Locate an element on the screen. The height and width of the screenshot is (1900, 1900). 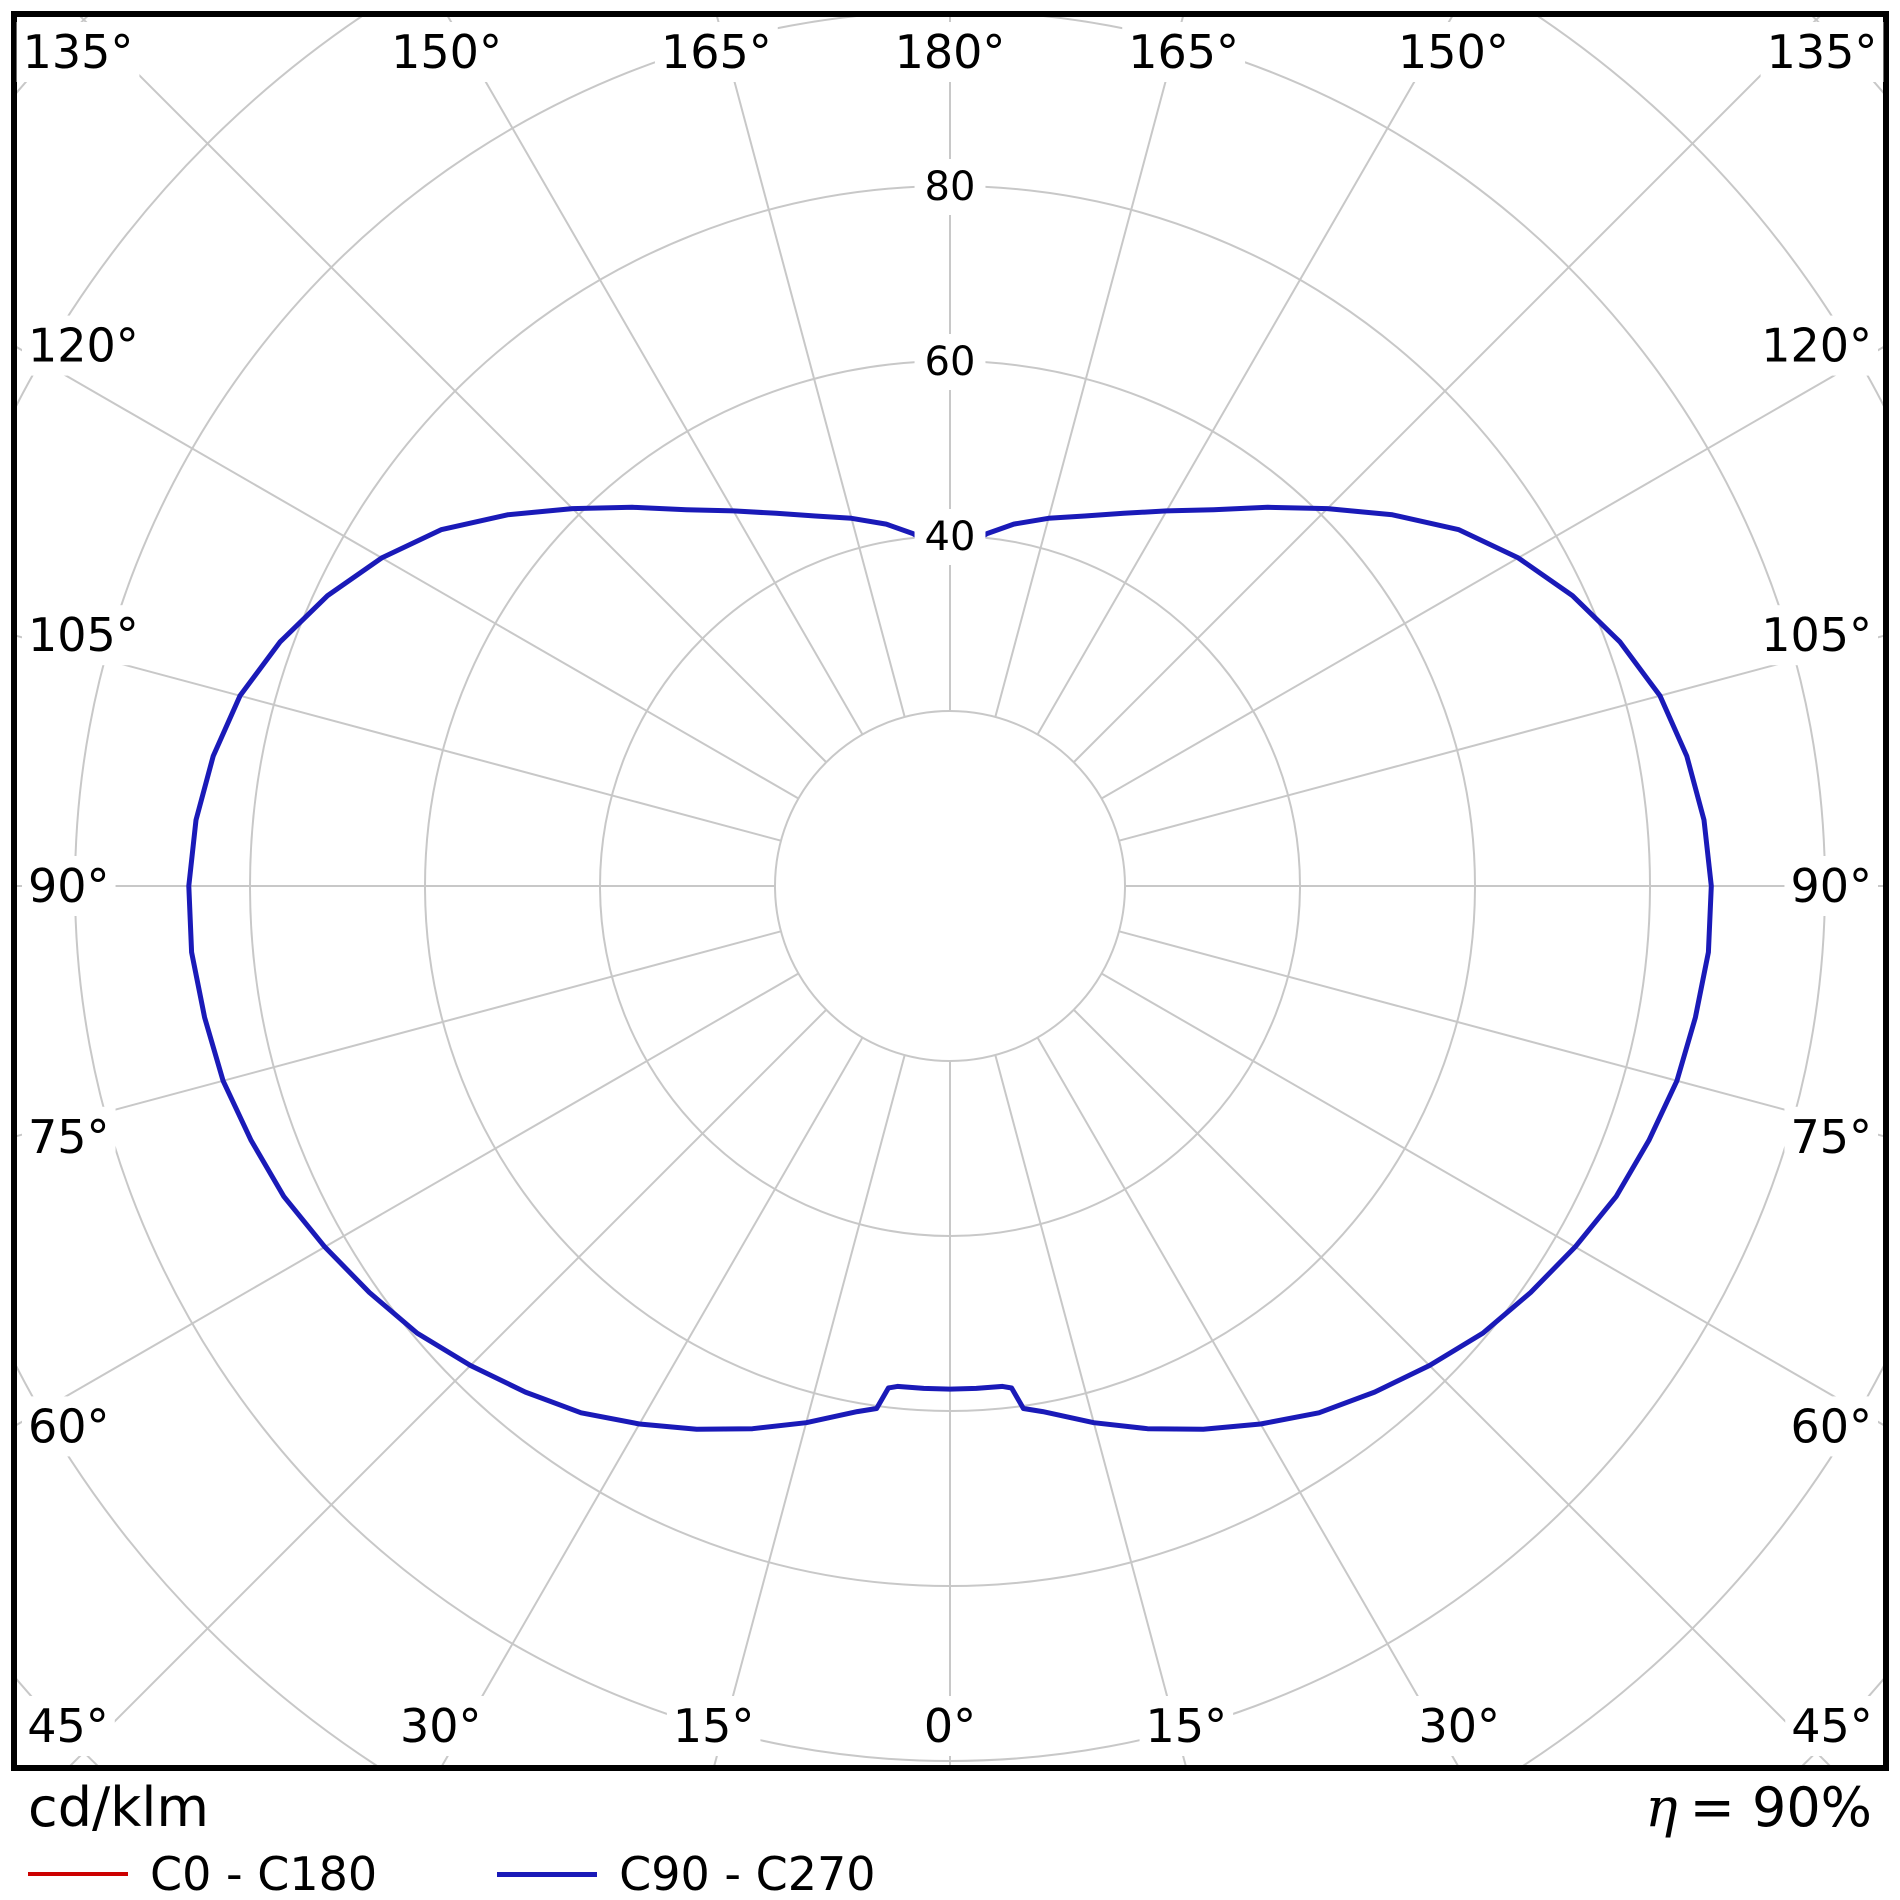
radial-tick-label: 80 is located at coordinates (950, 187).